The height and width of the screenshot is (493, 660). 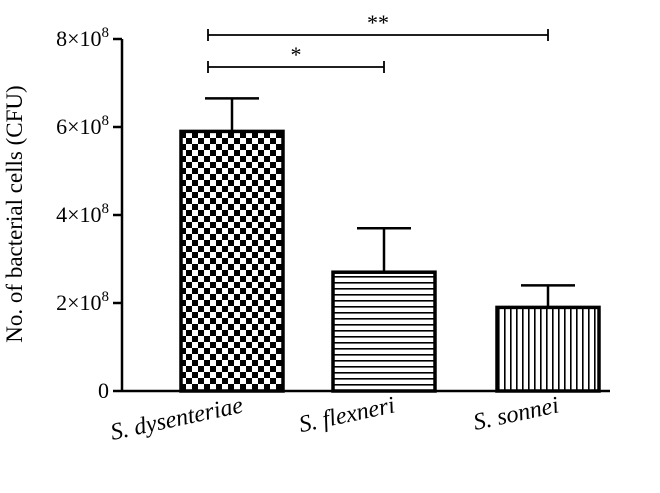 What do you see at coordinates (378, 41) in the screenshot?
I see `significance-brackets: ***` at bounding box center [378, 41].